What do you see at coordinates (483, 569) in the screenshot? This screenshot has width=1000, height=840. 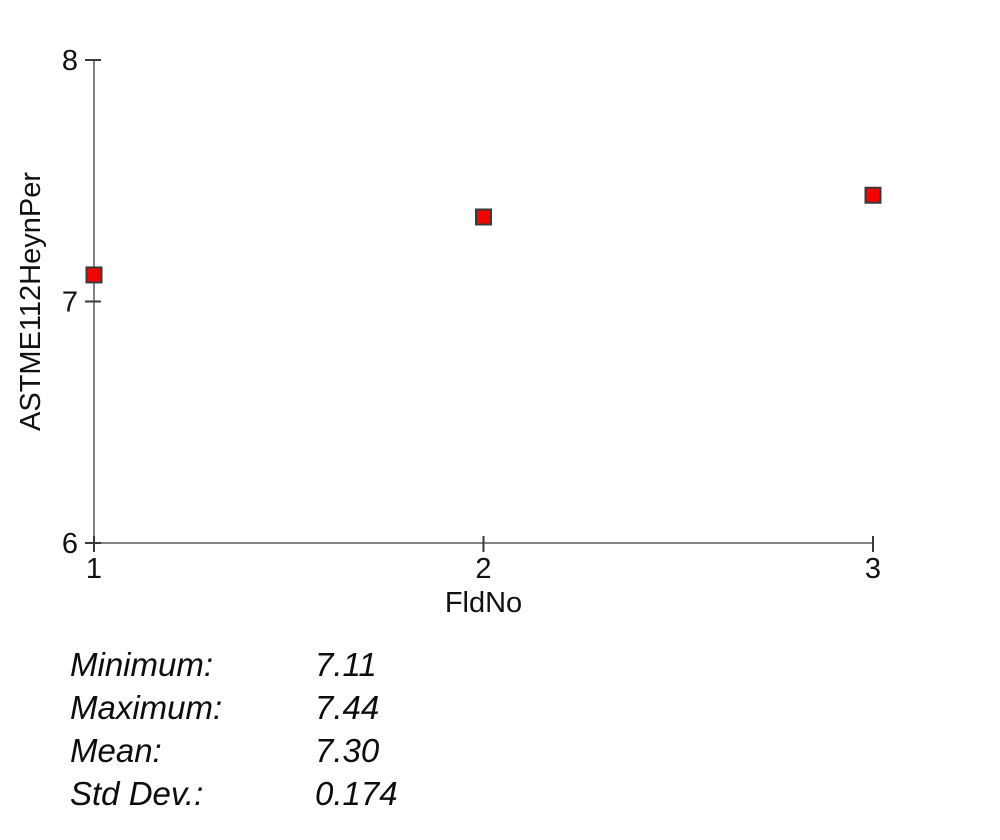 I see `x-axis-tick-label: 2` at bounding box center [483, 569].